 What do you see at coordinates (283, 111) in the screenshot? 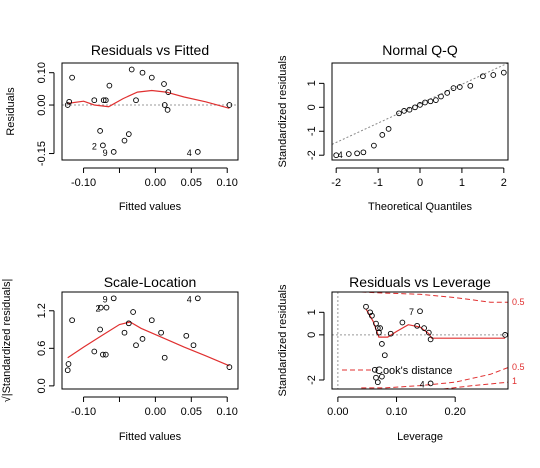
I see `y-axis-label: Standardized residuals` at bounding box center [283, 111].